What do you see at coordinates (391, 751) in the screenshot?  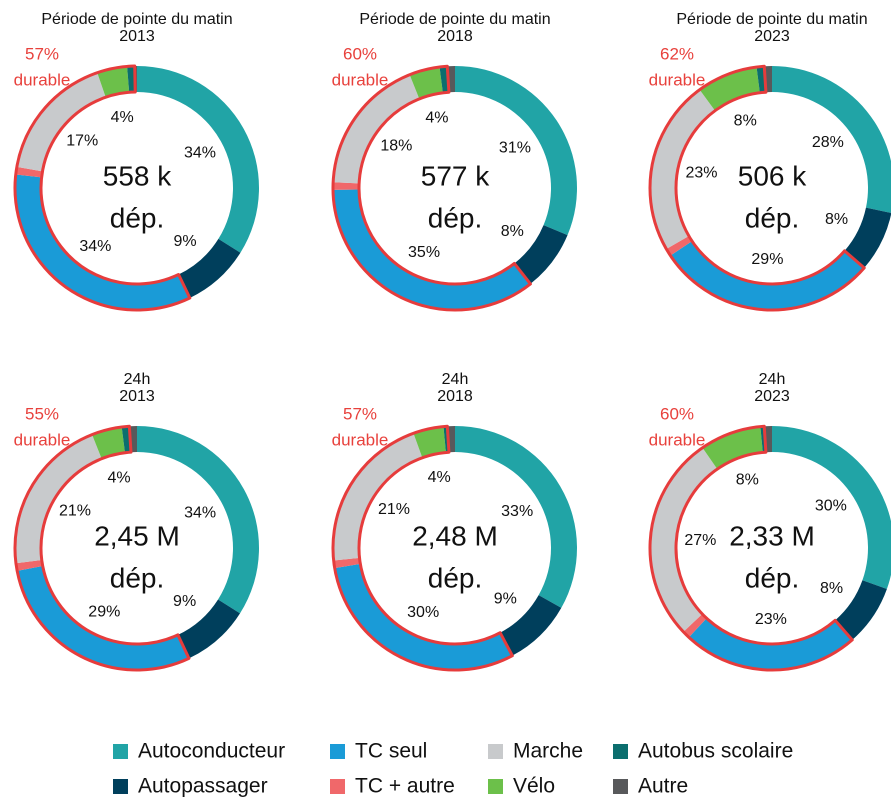 I see `legend-label: TC seul` at bounding box center [391, 751].